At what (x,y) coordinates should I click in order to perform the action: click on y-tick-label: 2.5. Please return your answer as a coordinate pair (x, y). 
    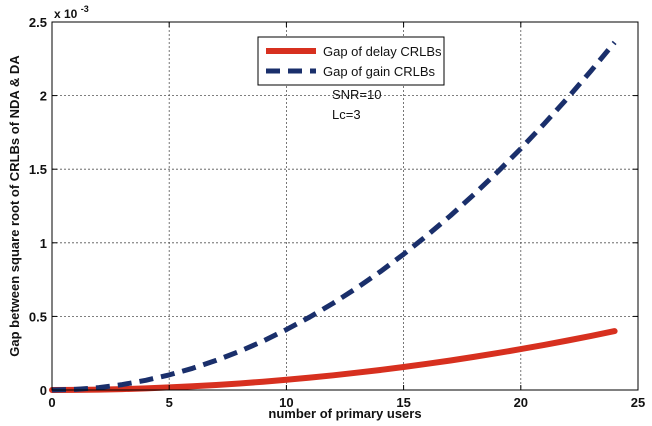
    Looking at the image, I should click on (38, 22).